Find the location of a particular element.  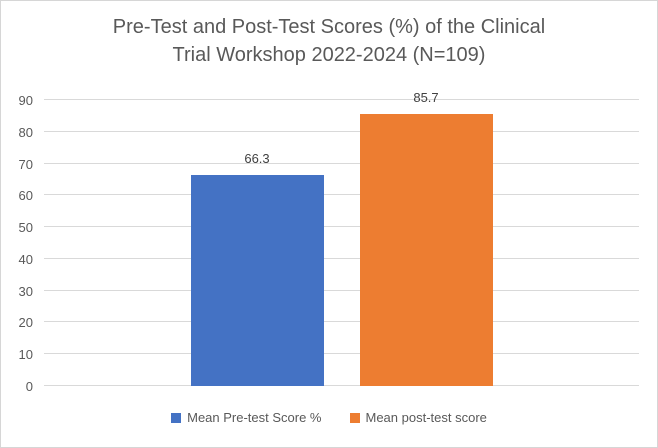

y-tick-label-20: 20 is located at coordinates (25, 323).